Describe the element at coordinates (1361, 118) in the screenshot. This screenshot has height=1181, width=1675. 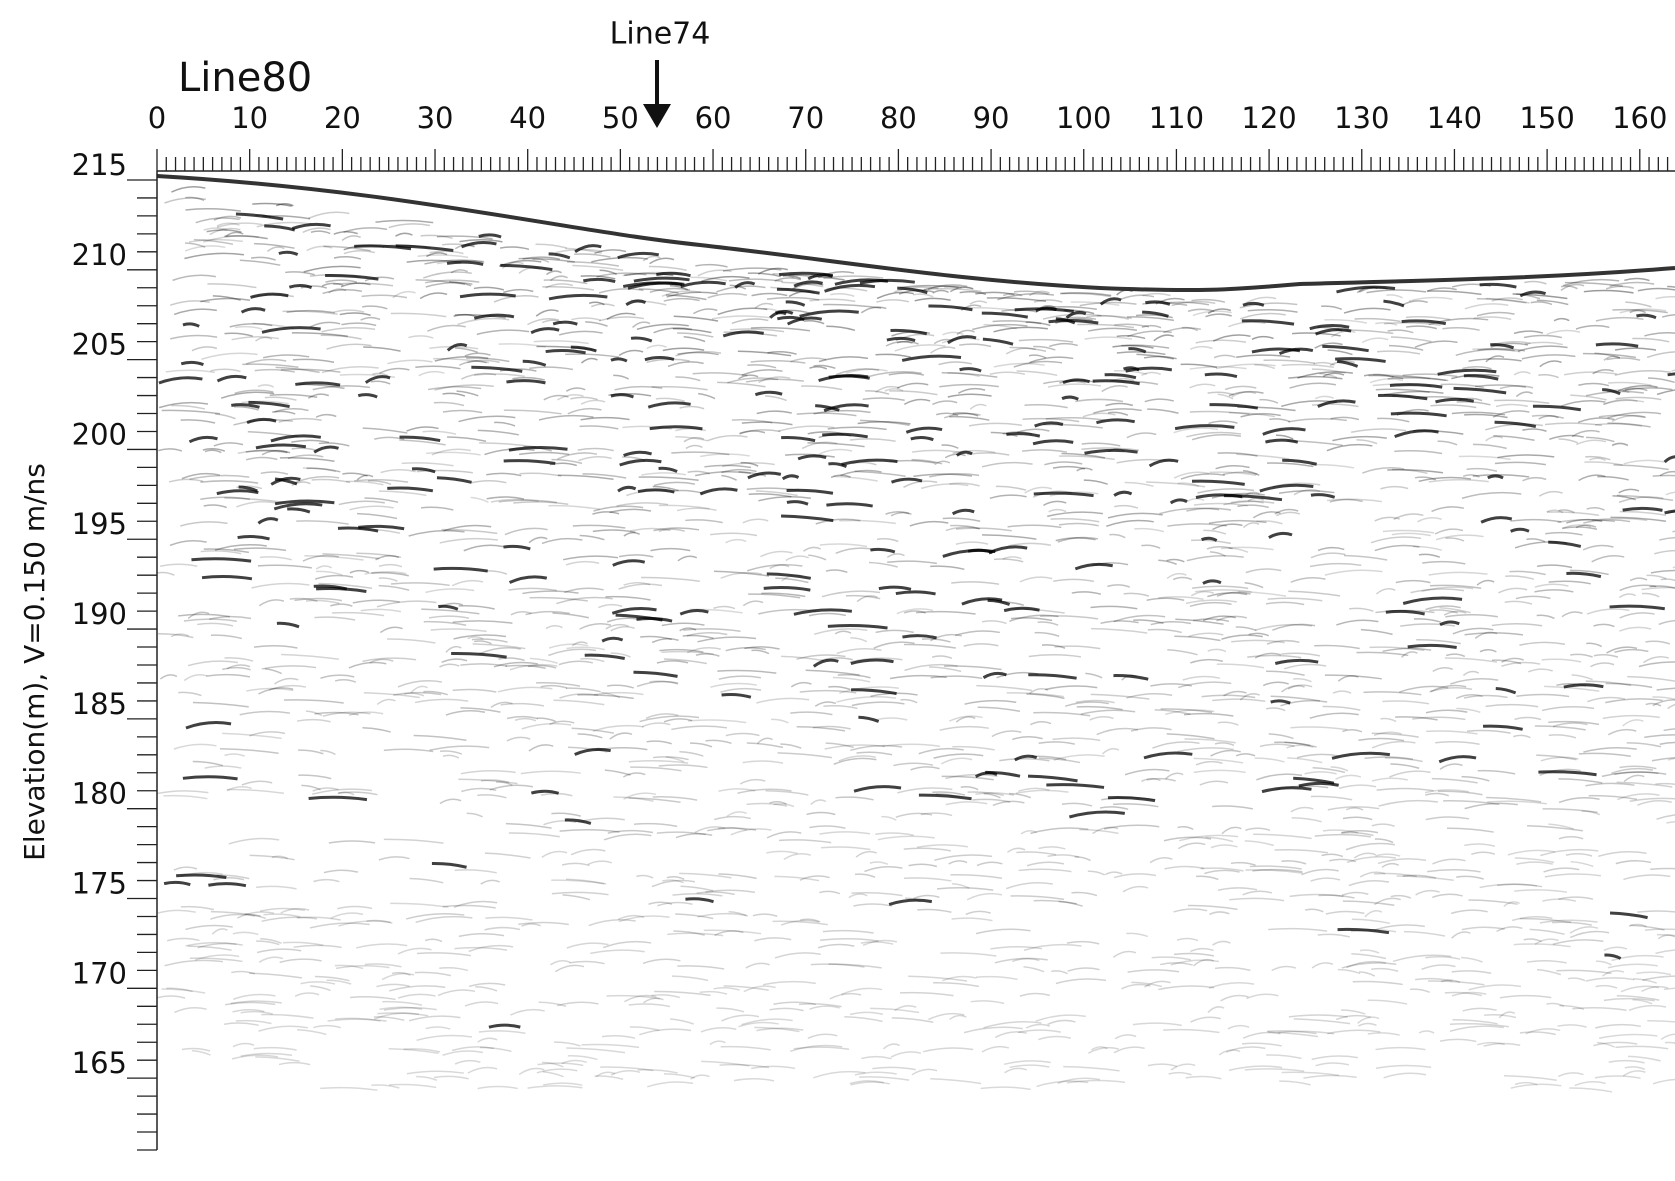
I see `x-tick-label: 130` at that location.